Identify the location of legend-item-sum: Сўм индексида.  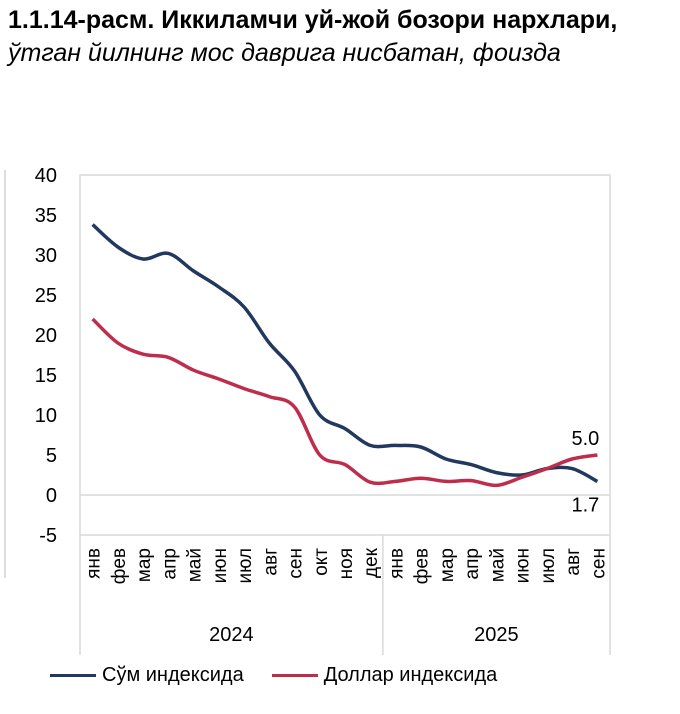
(147, 675).